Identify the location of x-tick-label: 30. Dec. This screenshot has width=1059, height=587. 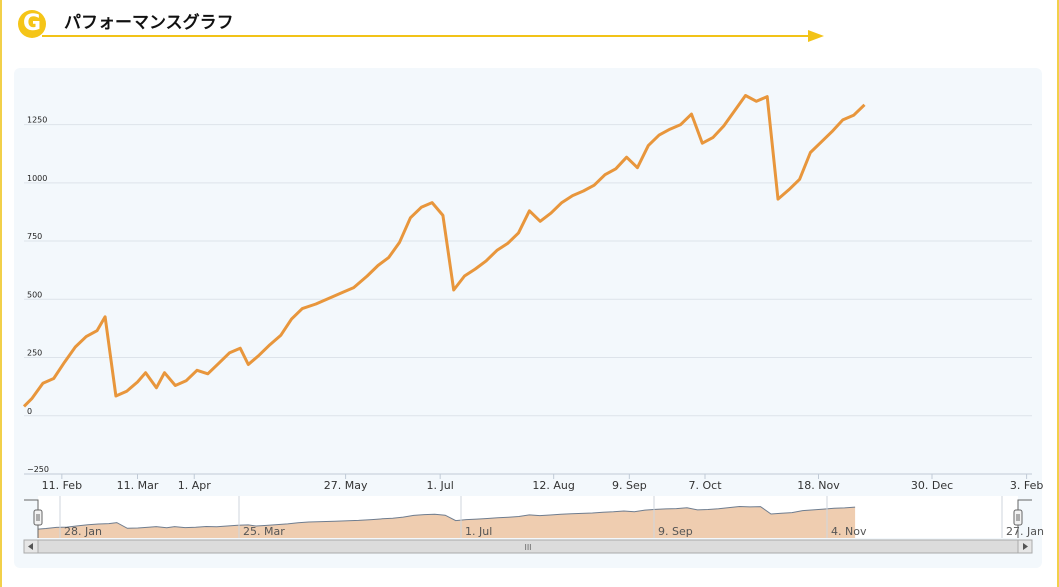
(932, 485).